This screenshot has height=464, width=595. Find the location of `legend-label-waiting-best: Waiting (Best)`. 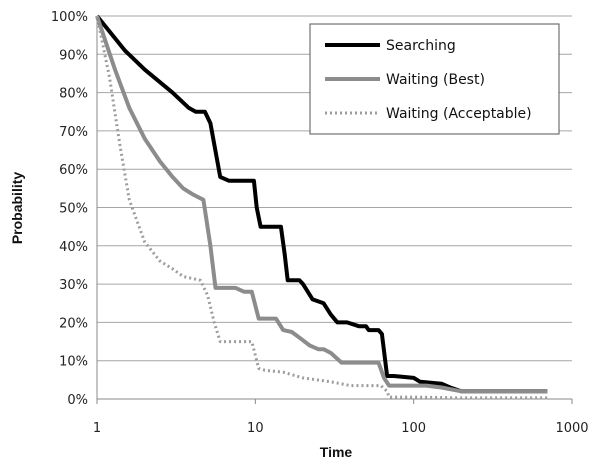

legend-label-waiting-best: Waiting (Best) is located at coordinates (435, 80).